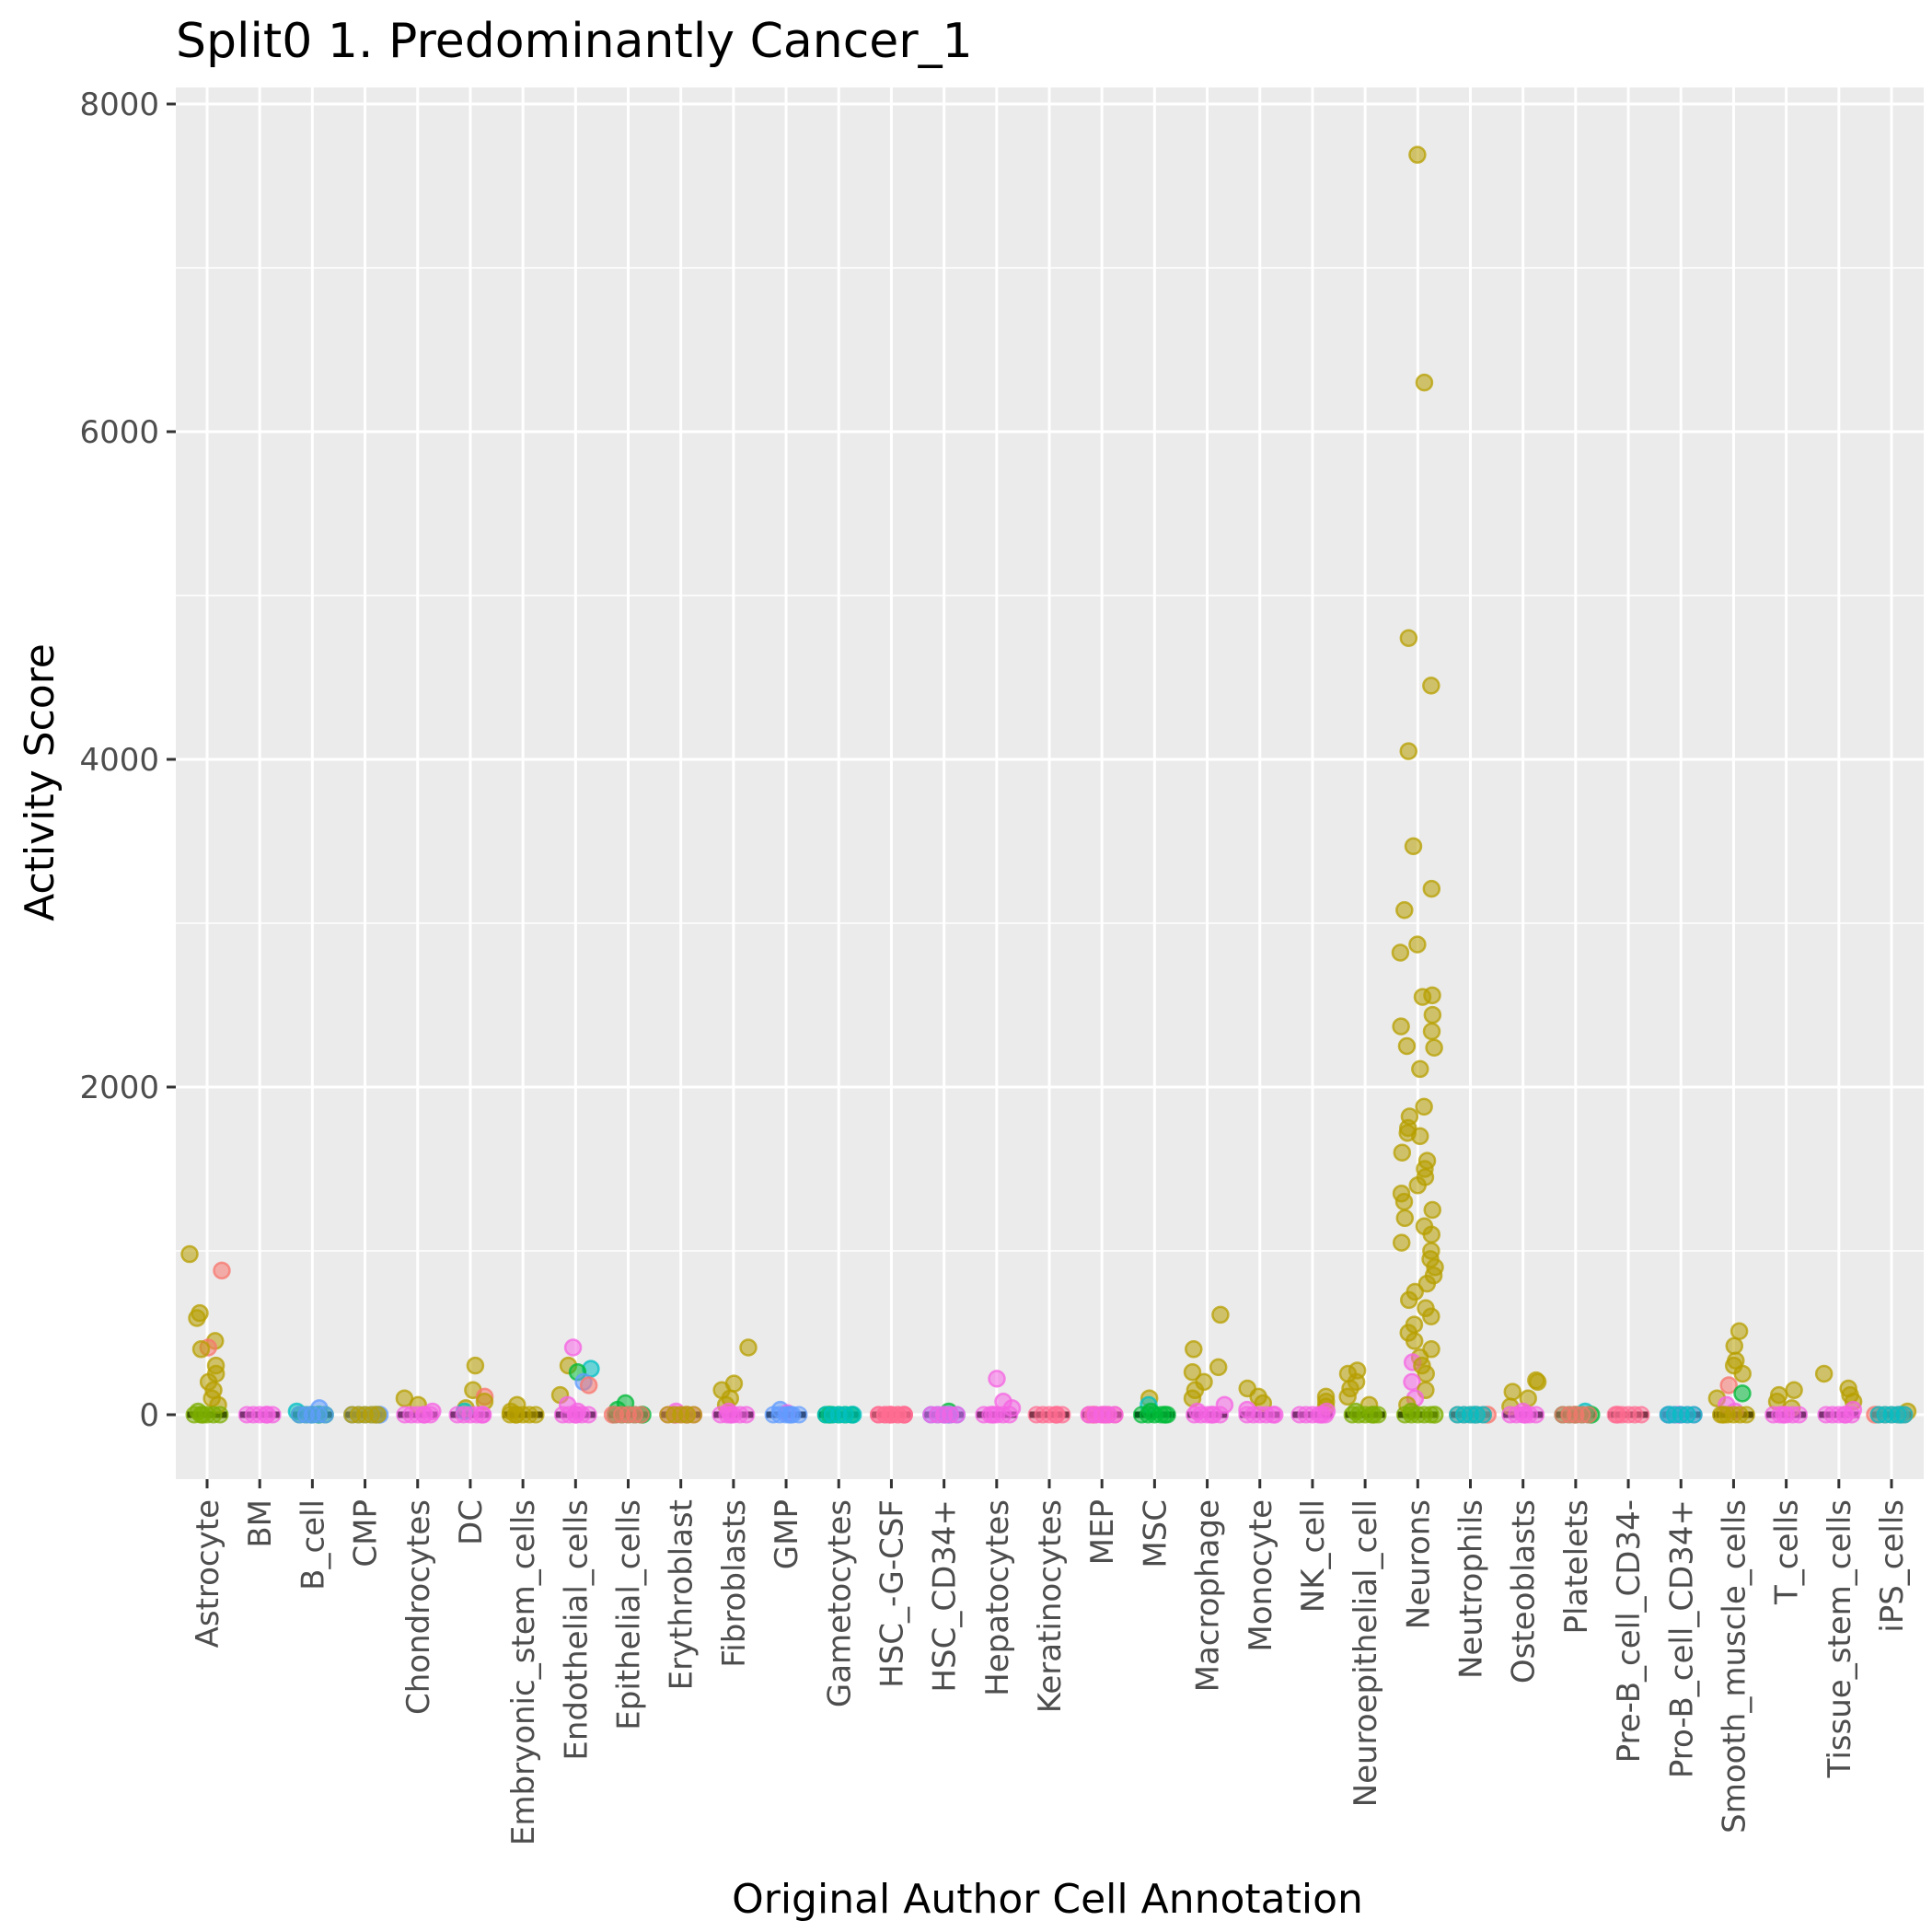 This screenshot has height=1932, width=1932. I want to click on chart-title: Split0 1. Predominantly Cancer_1, so click(574, 42).